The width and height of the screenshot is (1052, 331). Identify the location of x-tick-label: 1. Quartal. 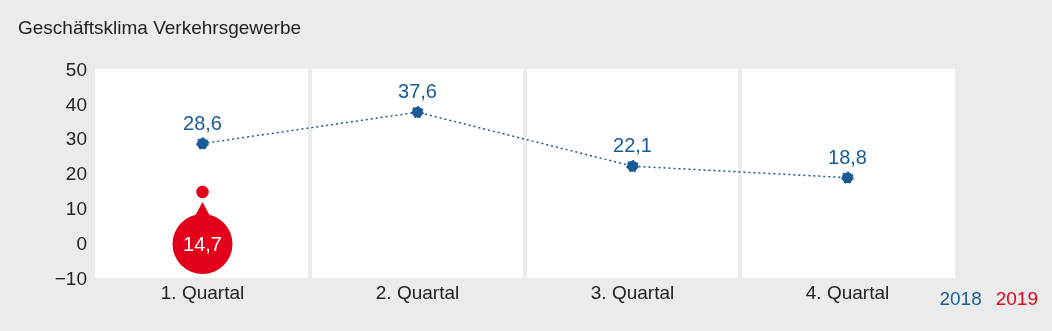
(202, 293).